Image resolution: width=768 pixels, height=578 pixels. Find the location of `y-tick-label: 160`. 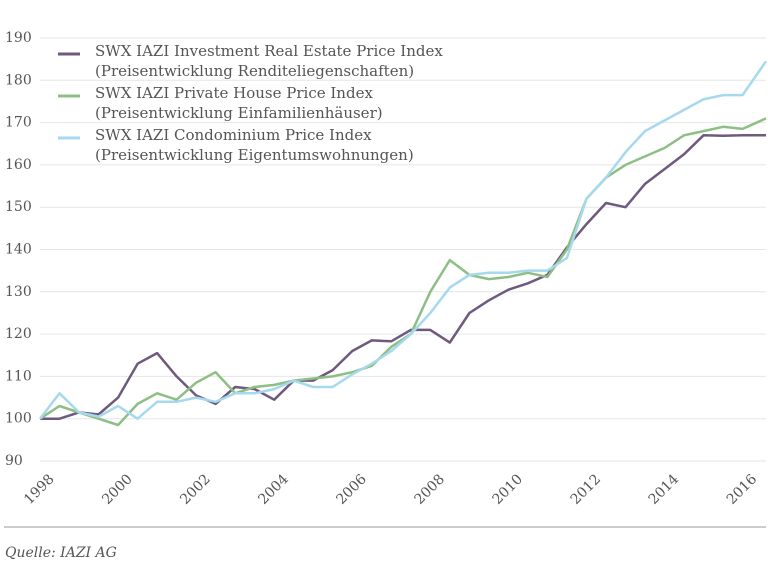

y-tick-label: 160 is located at coordinates (18, 165).